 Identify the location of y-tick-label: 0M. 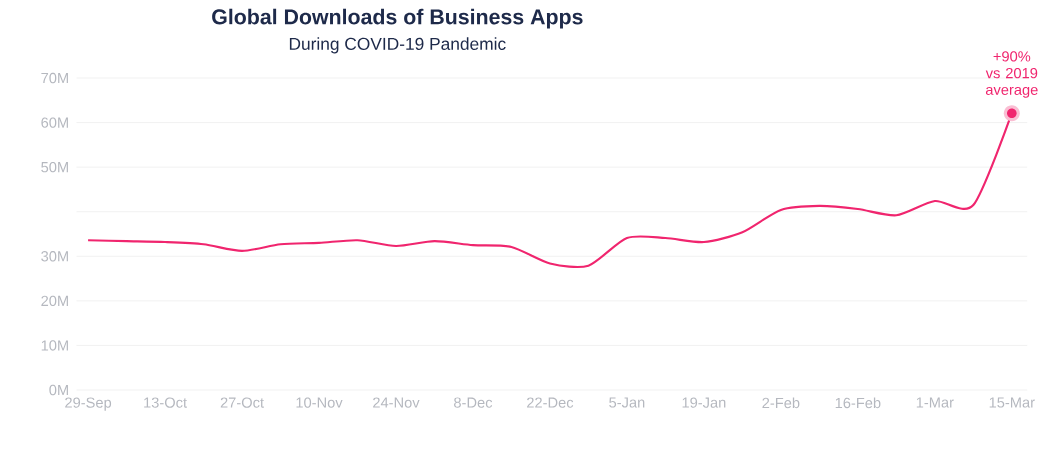
(58, 390).